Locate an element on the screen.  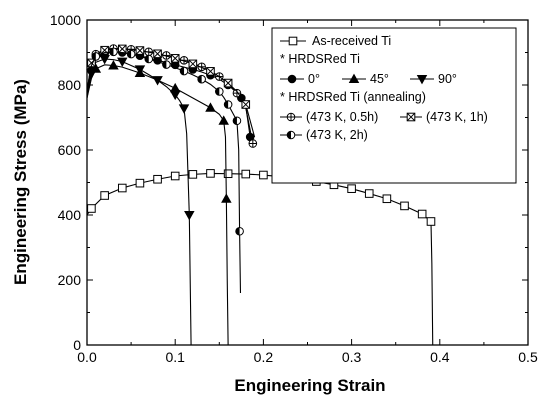
x-axis-title: Engineering Strain is located at coordinates (309, 385).